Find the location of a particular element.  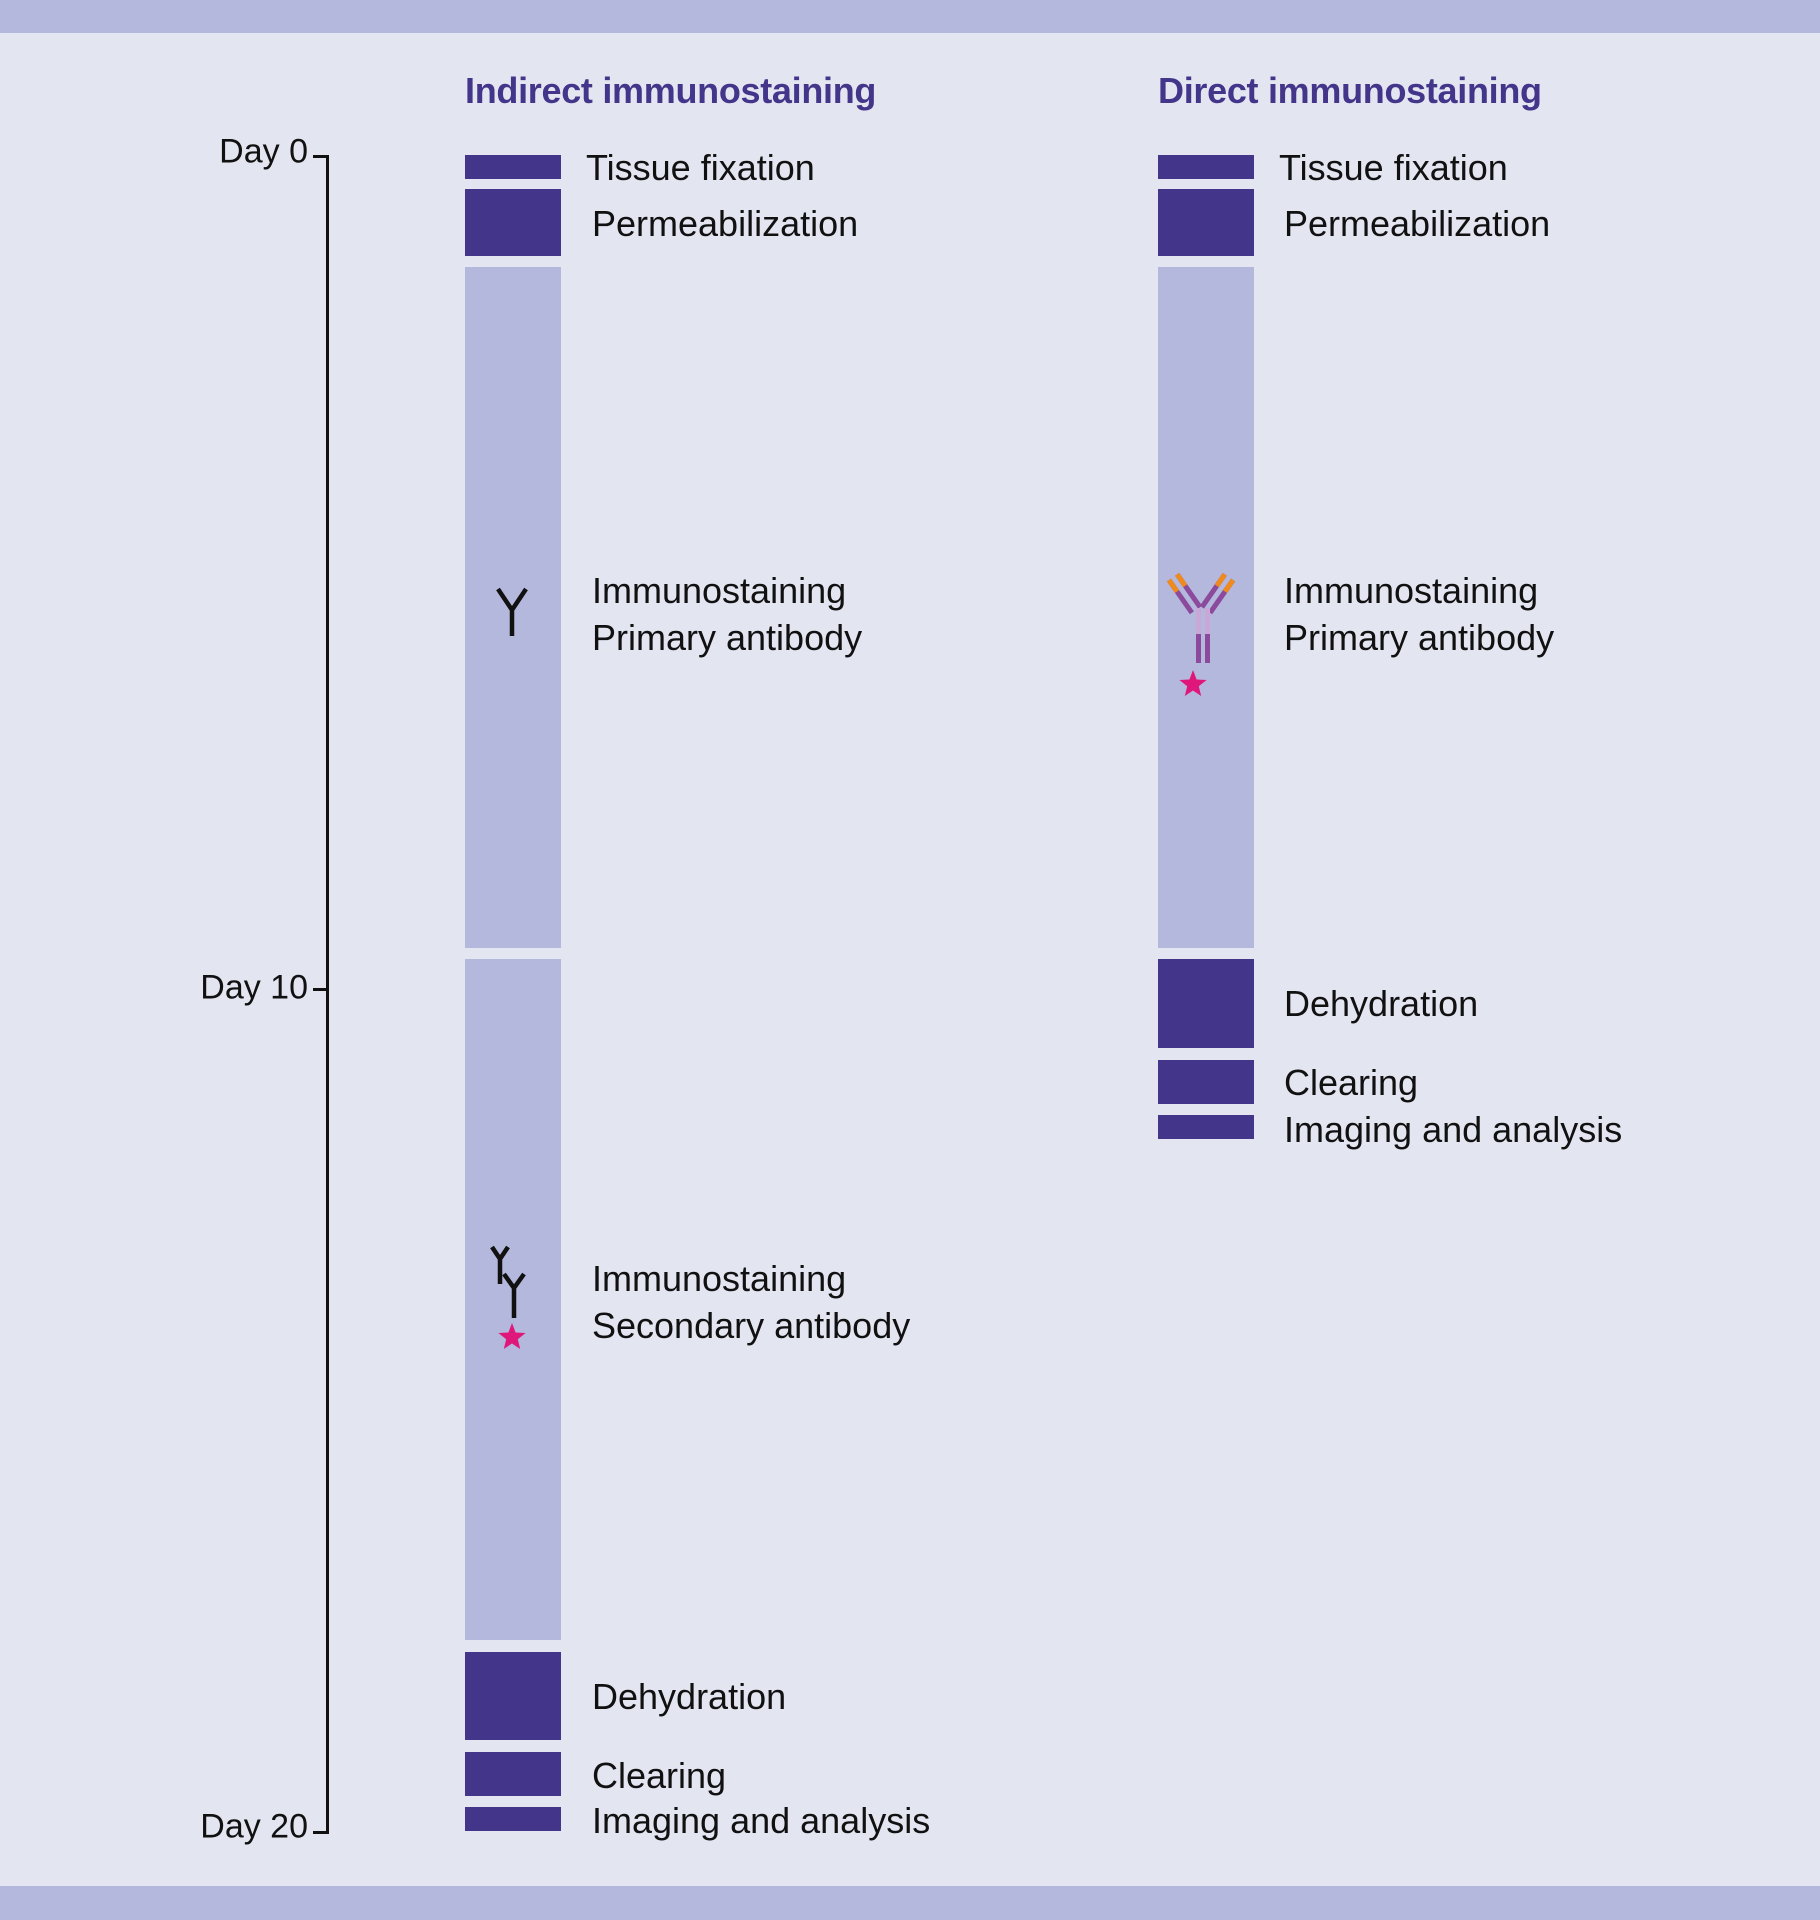

indirect-fixation-label: Tissue fixation is located at coordinates (700, 167).